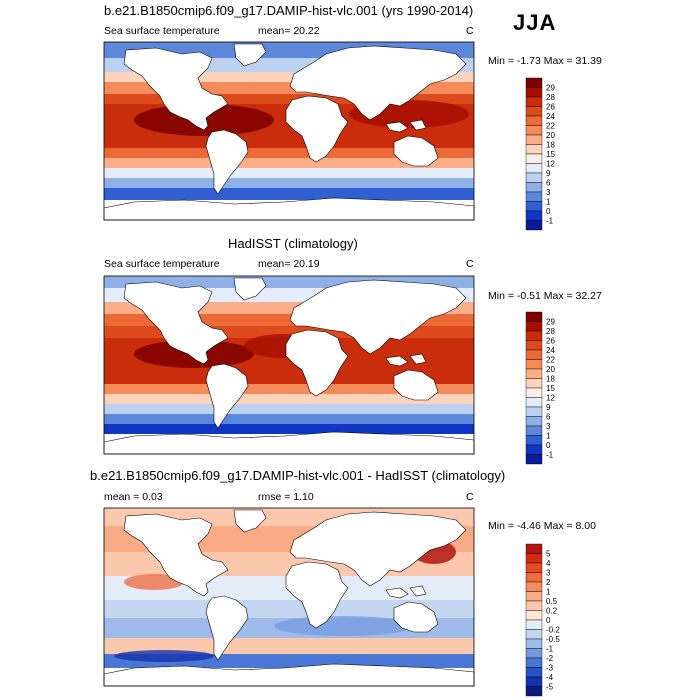 This screenshot has width=700, height=700. I want to click on panel-3-mean: mean = 0.03, so click(133, 497).